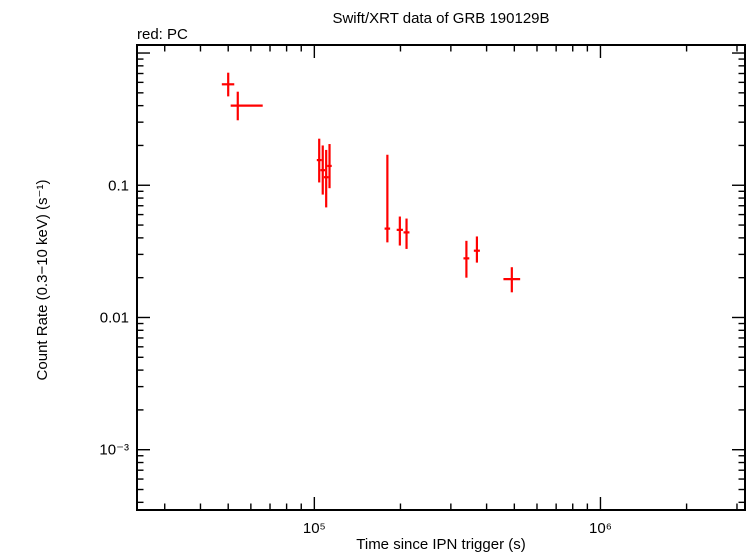 Image resolution: width=746 pixels, height=558 pixels. Describe the element at coordinates (162, 34) in the screenshot. I see `mode-label: red: PC` at that location.